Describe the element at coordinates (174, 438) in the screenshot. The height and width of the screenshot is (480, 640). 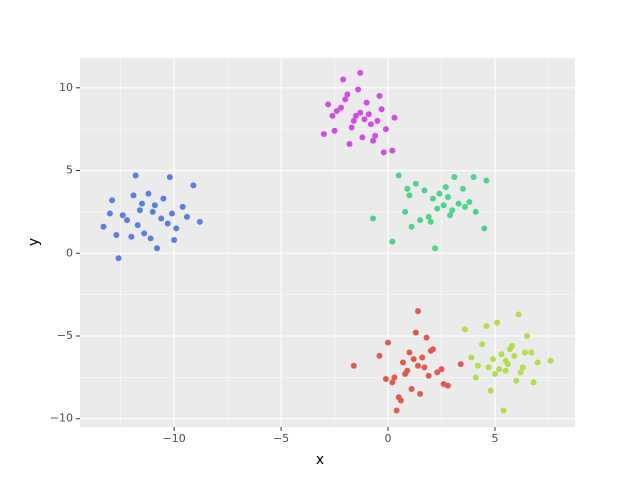
I see `x-tick-label: −10` at that location.